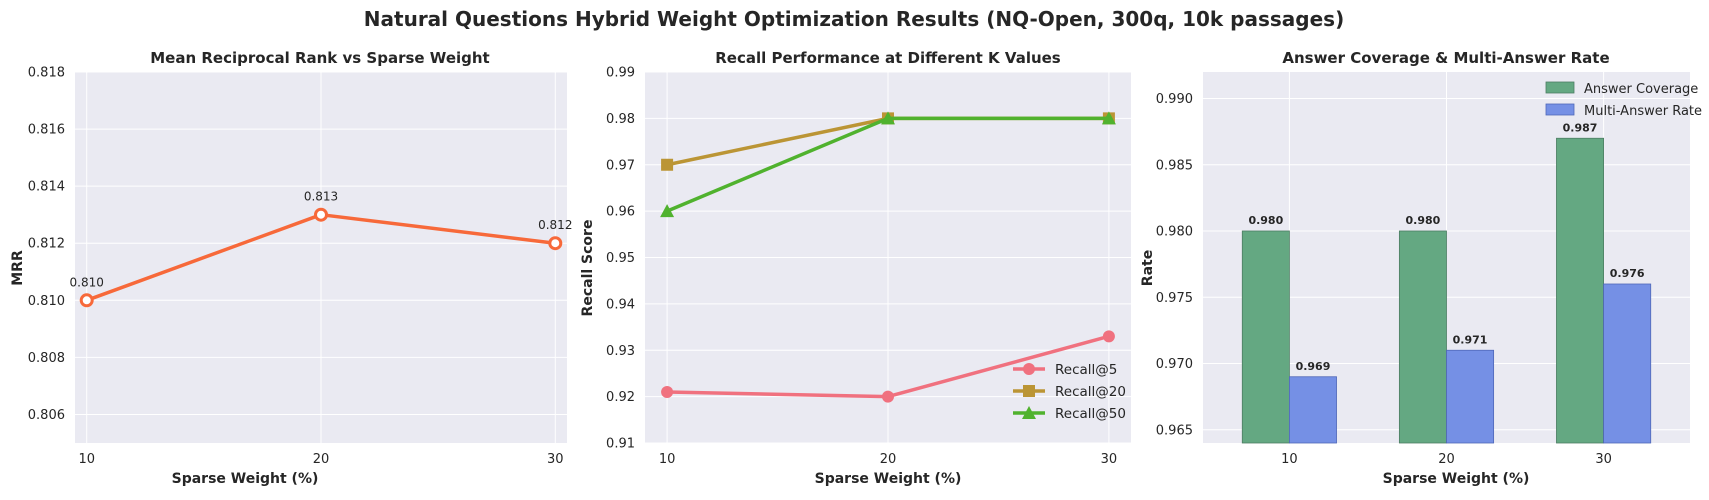 The height and width of the screenshot is (500, 1709). I want to click on mrr-x-tick-label: 20, so click(321, 459).